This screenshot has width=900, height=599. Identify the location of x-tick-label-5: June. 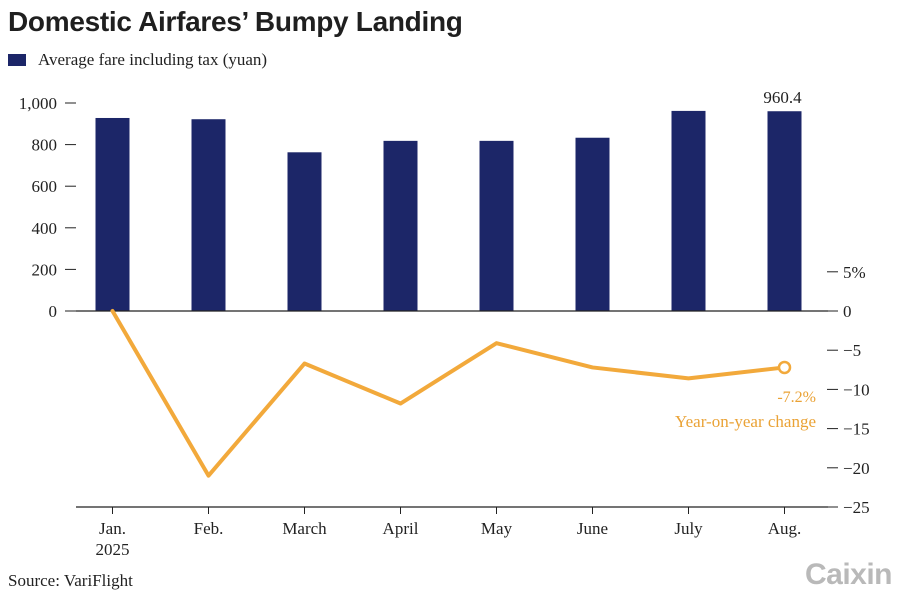
(592, 528).